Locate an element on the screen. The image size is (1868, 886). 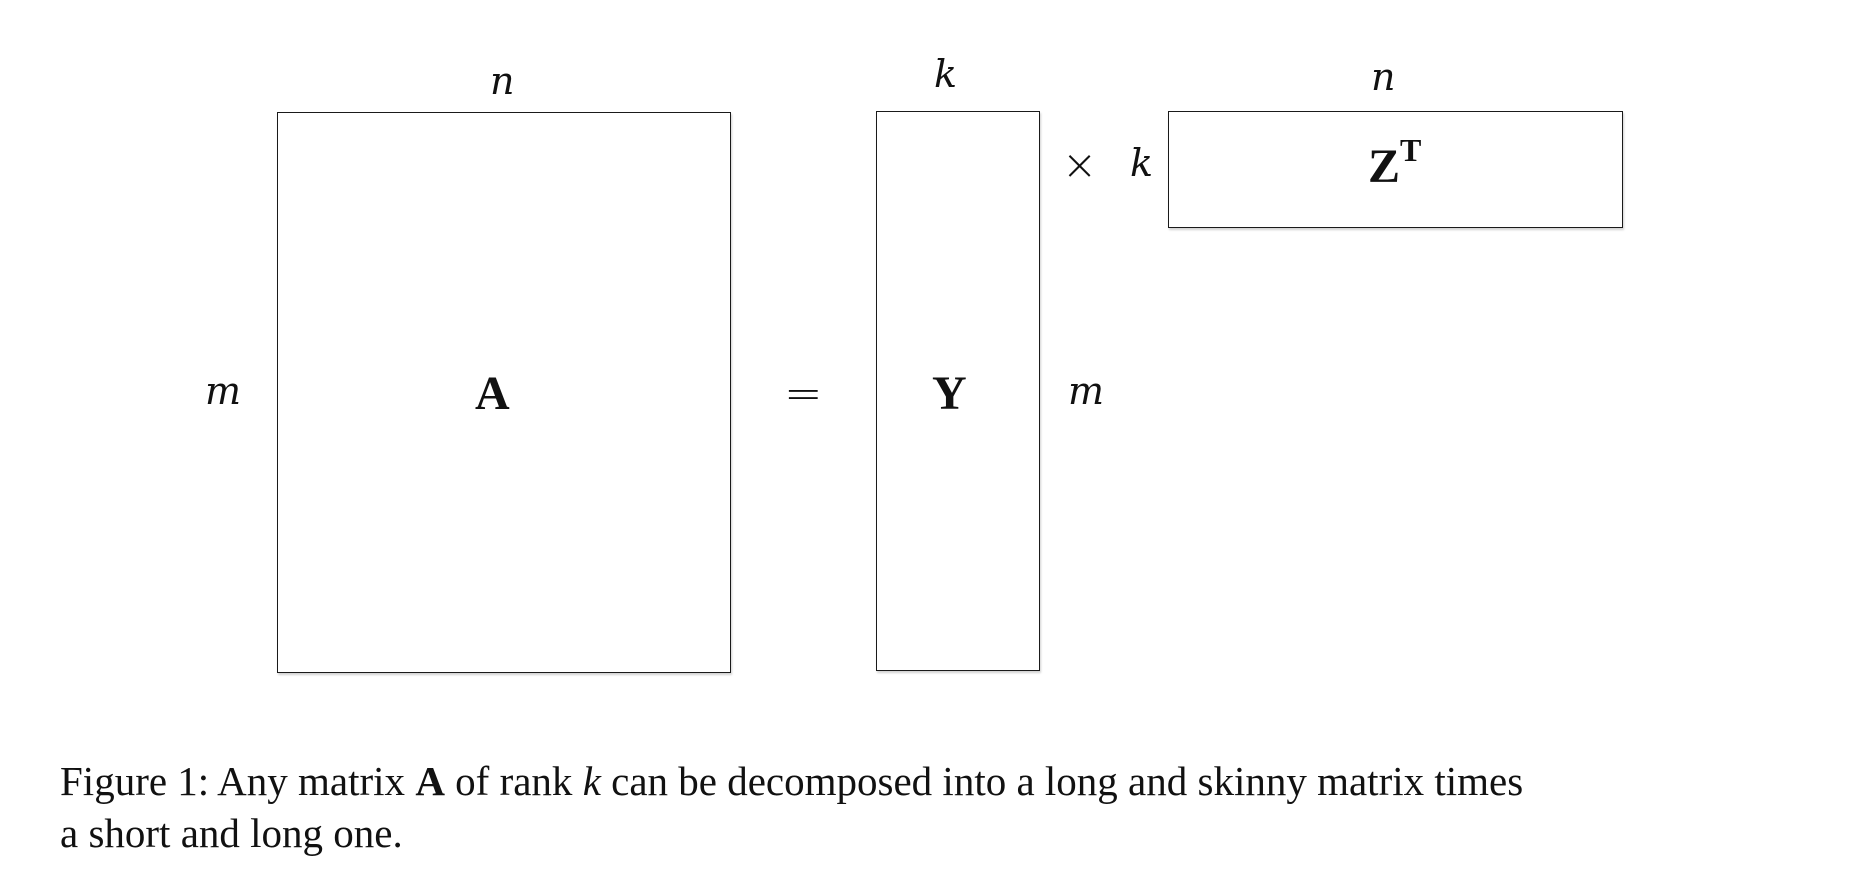
caption-text-2: of rank is located at coordinates (513, 781).